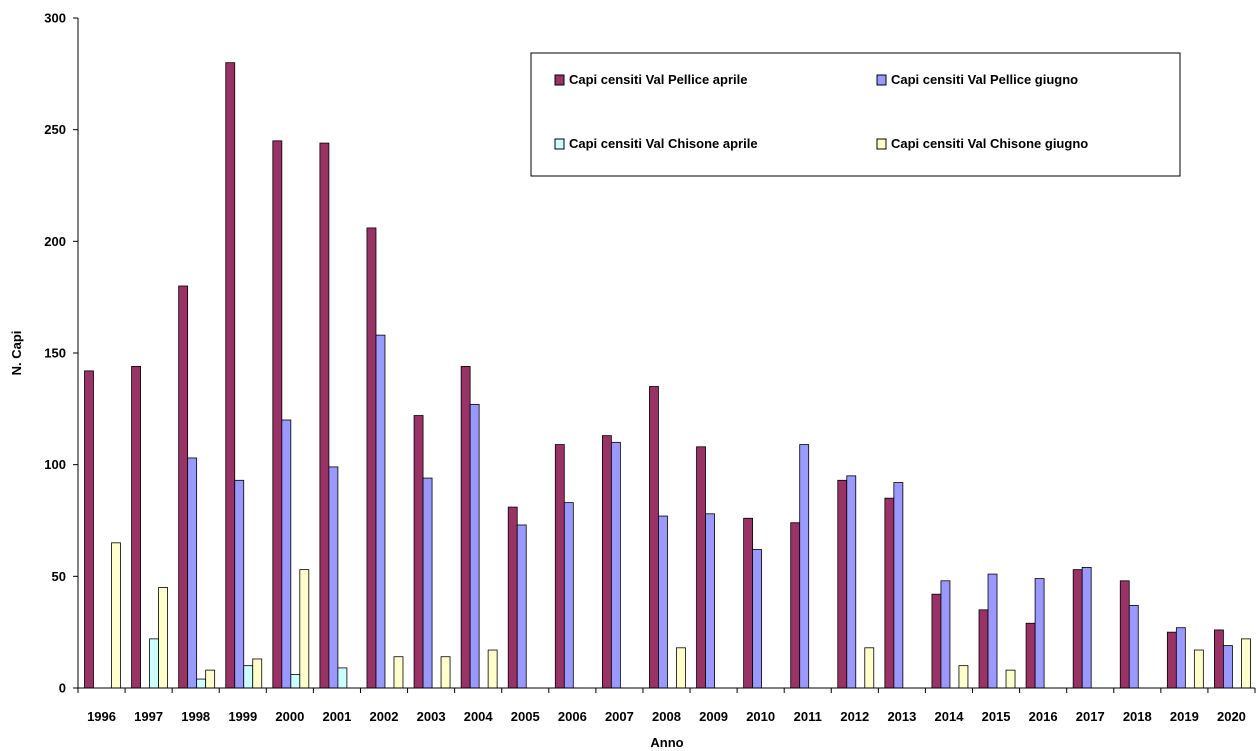  Describe the element at coordinates (1090, 716) in the screenshot. I see `x-tick-label: 2017` at that location.